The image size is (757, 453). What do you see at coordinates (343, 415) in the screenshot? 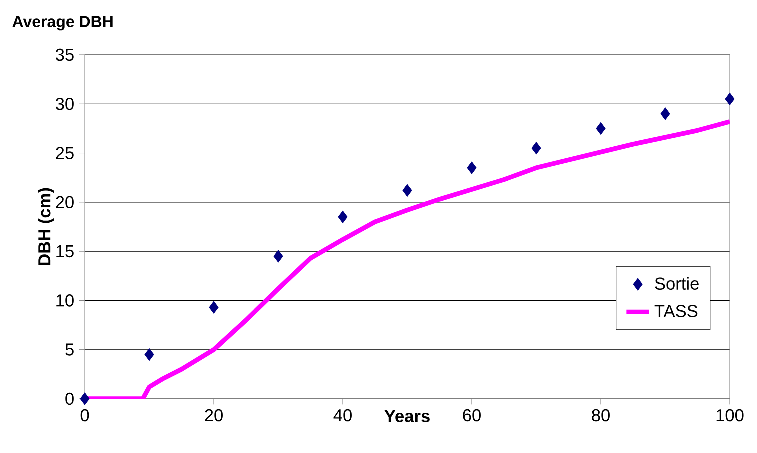
I see `x-tick-label: 40` at bounding box center [343, 415].